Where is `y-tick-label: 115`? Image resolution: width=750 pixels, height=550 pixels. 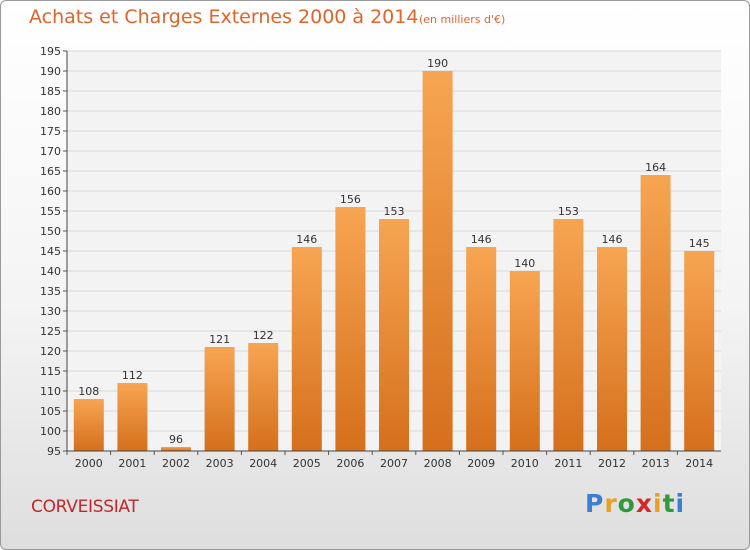 y-tick-label: 115 is located at coordinates (50, 371).